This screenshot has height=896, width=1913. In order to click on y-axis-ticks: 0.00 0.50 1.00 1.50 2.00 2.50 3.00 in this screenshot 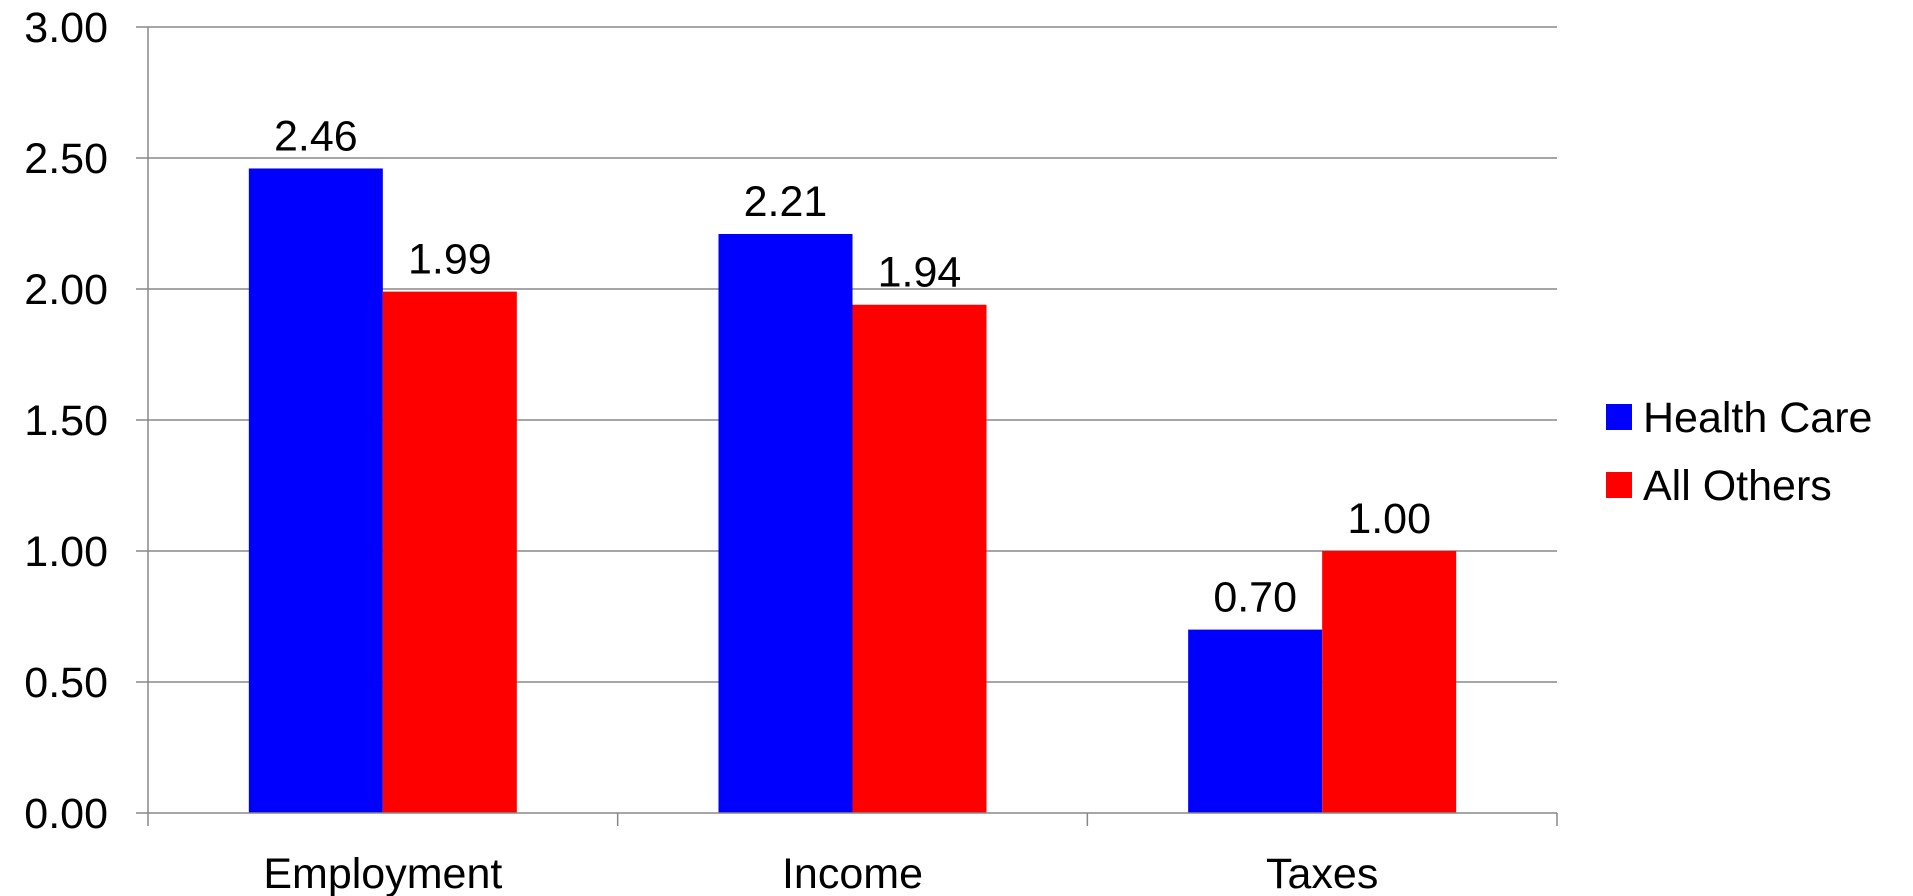, I will do `click(86, 421)`.